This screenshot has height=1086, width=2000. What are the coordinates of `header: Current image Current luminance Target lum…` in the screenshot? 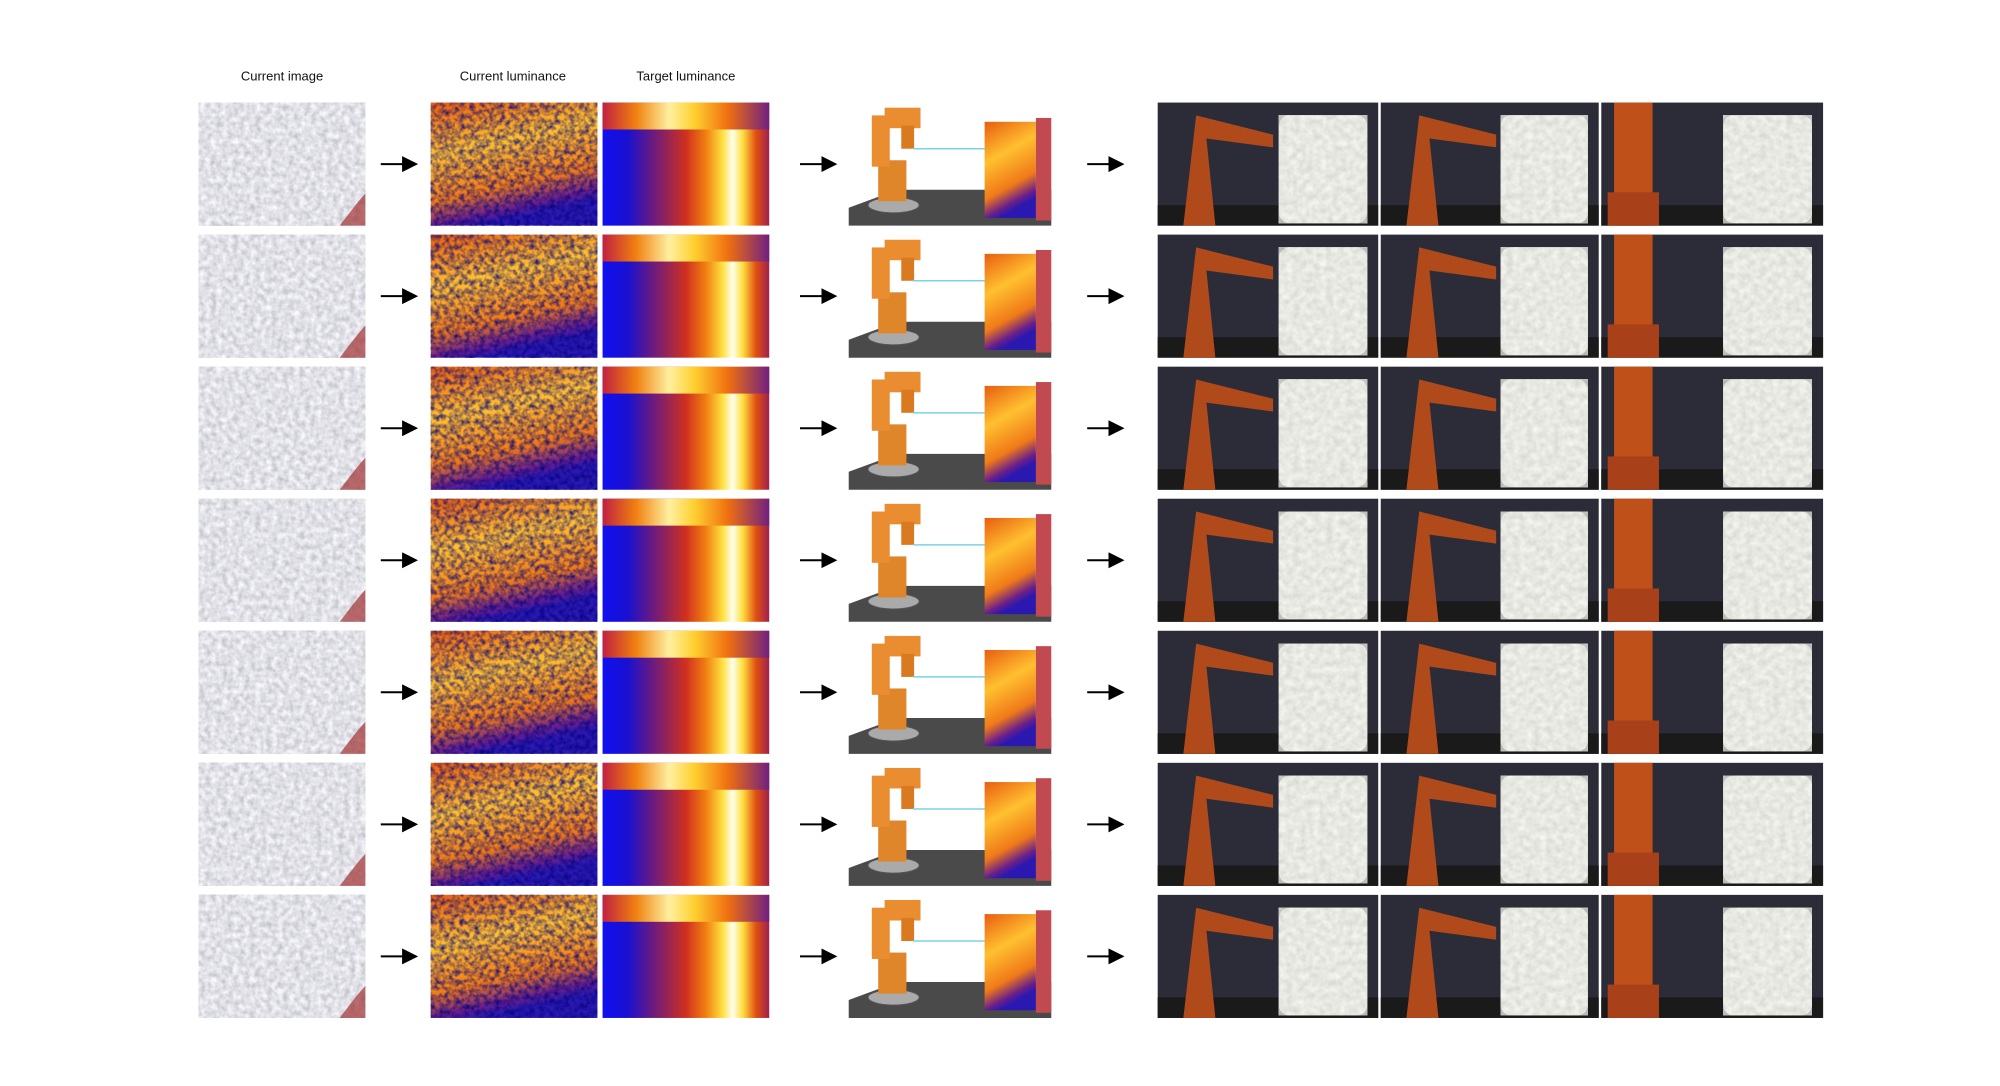 It's located at (488, 75).